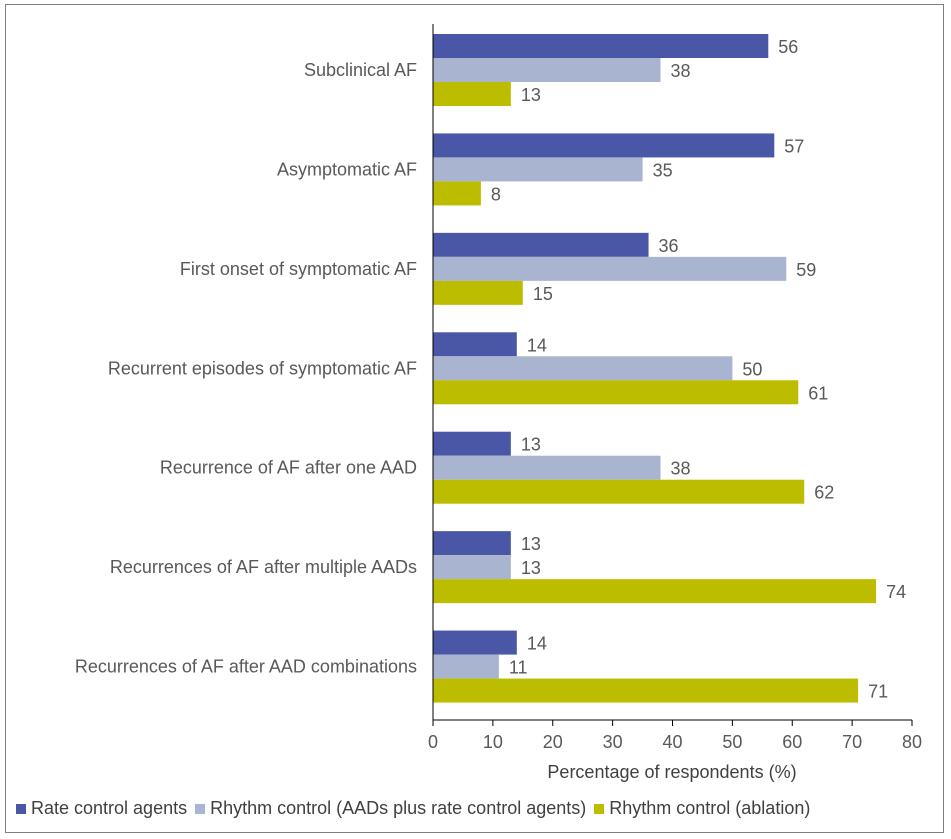  I want to click on bar-value-label: 71, so click(878, 692).